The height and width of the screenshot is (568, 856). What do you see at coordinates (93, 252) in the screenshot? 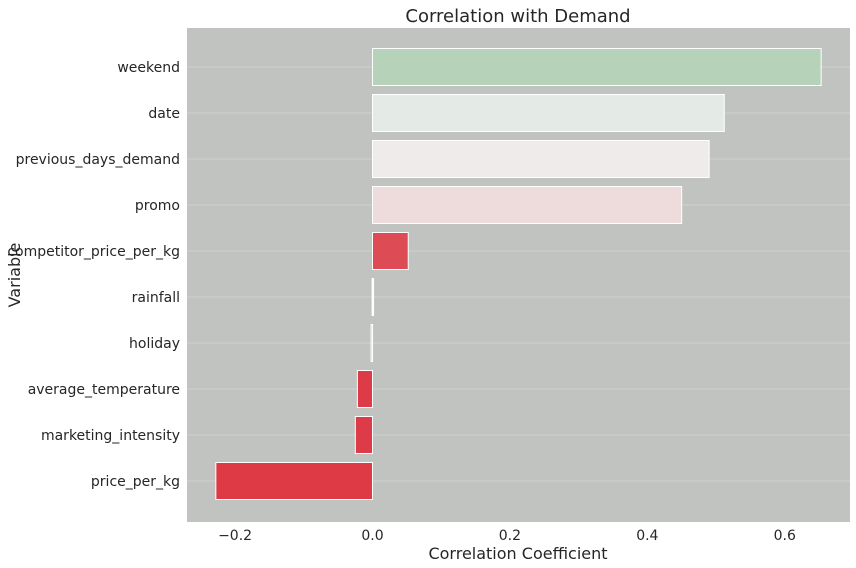
I see `y-tick-label: competitor_price_per_kg` at bounding box center [93, 252].